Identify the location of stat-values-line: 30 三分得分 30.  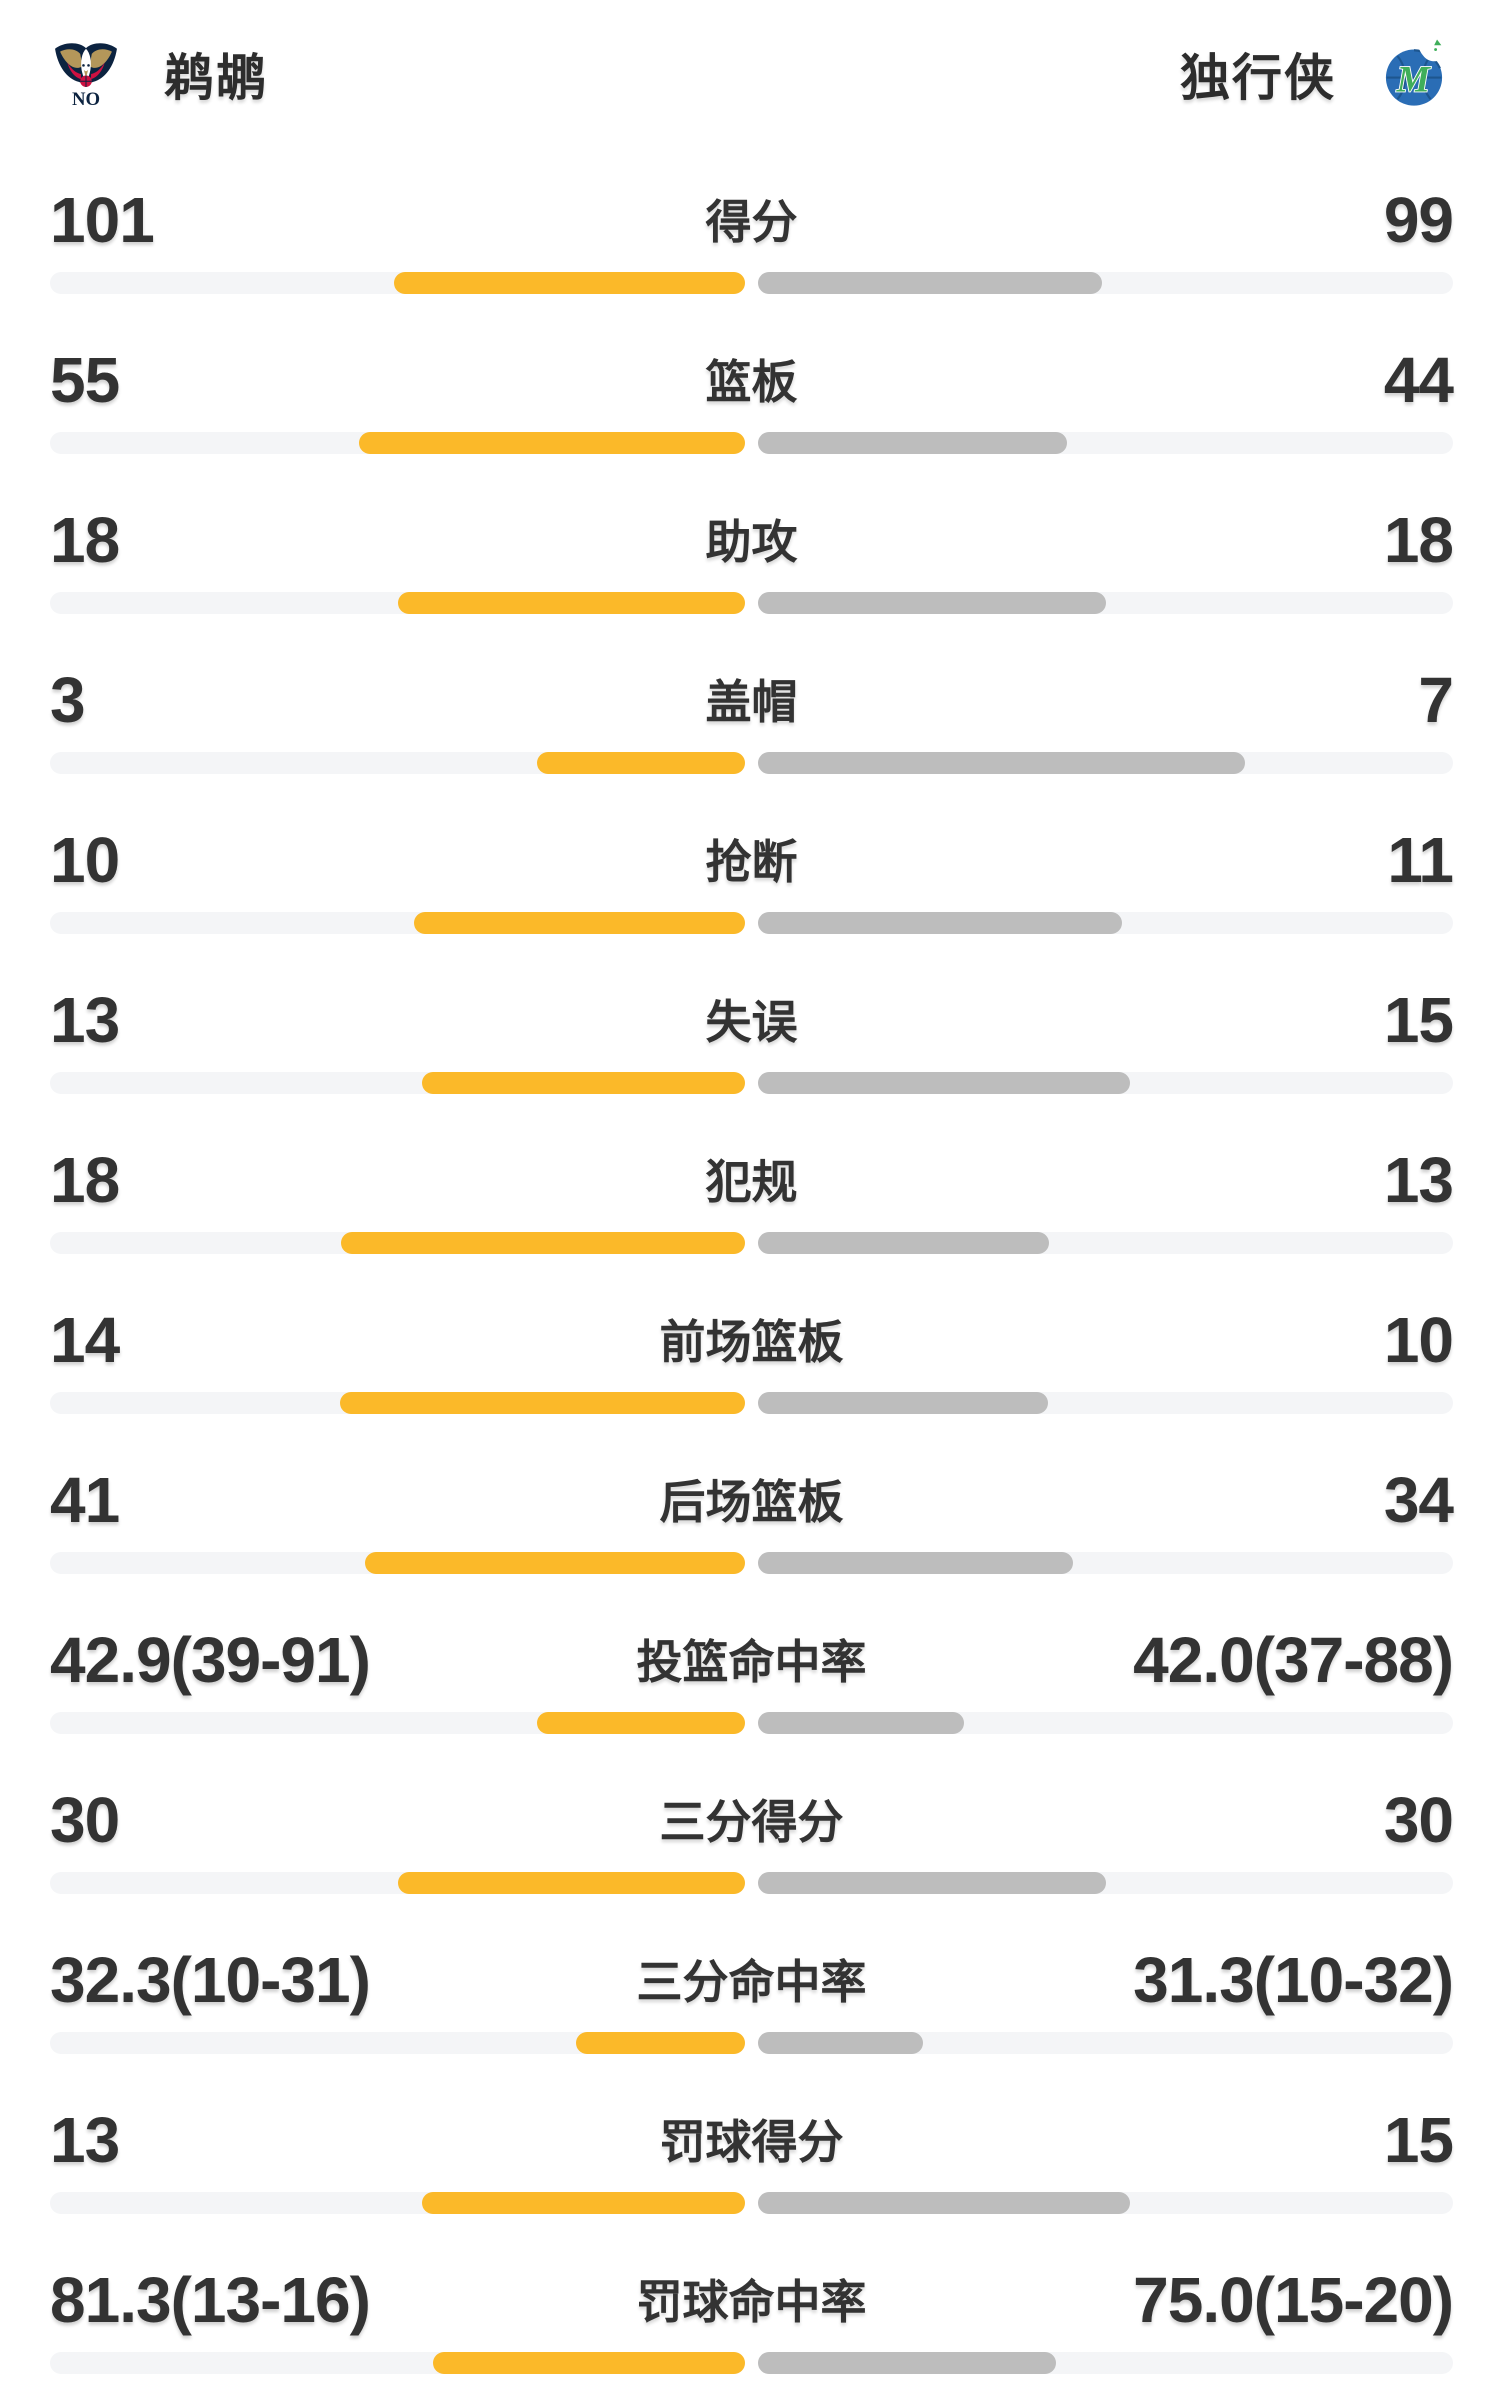
(752, 1820).